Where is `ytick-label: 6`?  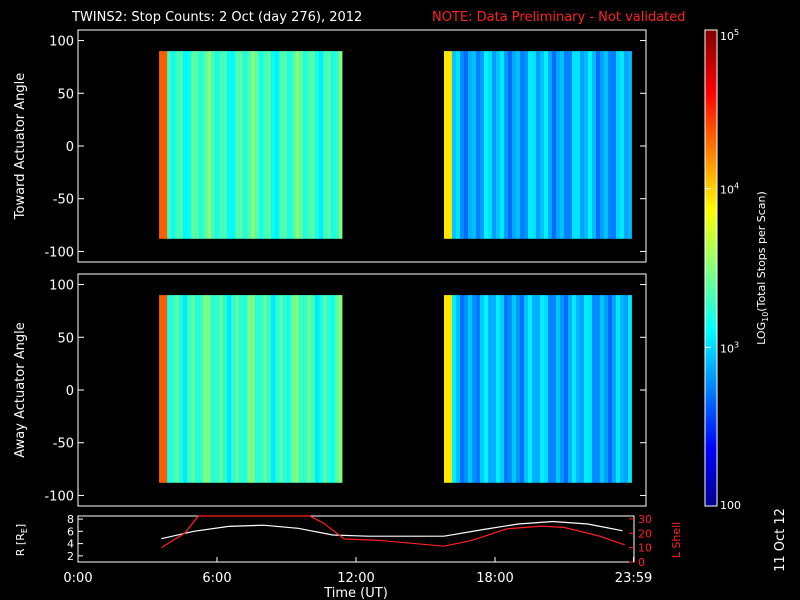 ytick-label: 6 is located at coordinates (70, 531).